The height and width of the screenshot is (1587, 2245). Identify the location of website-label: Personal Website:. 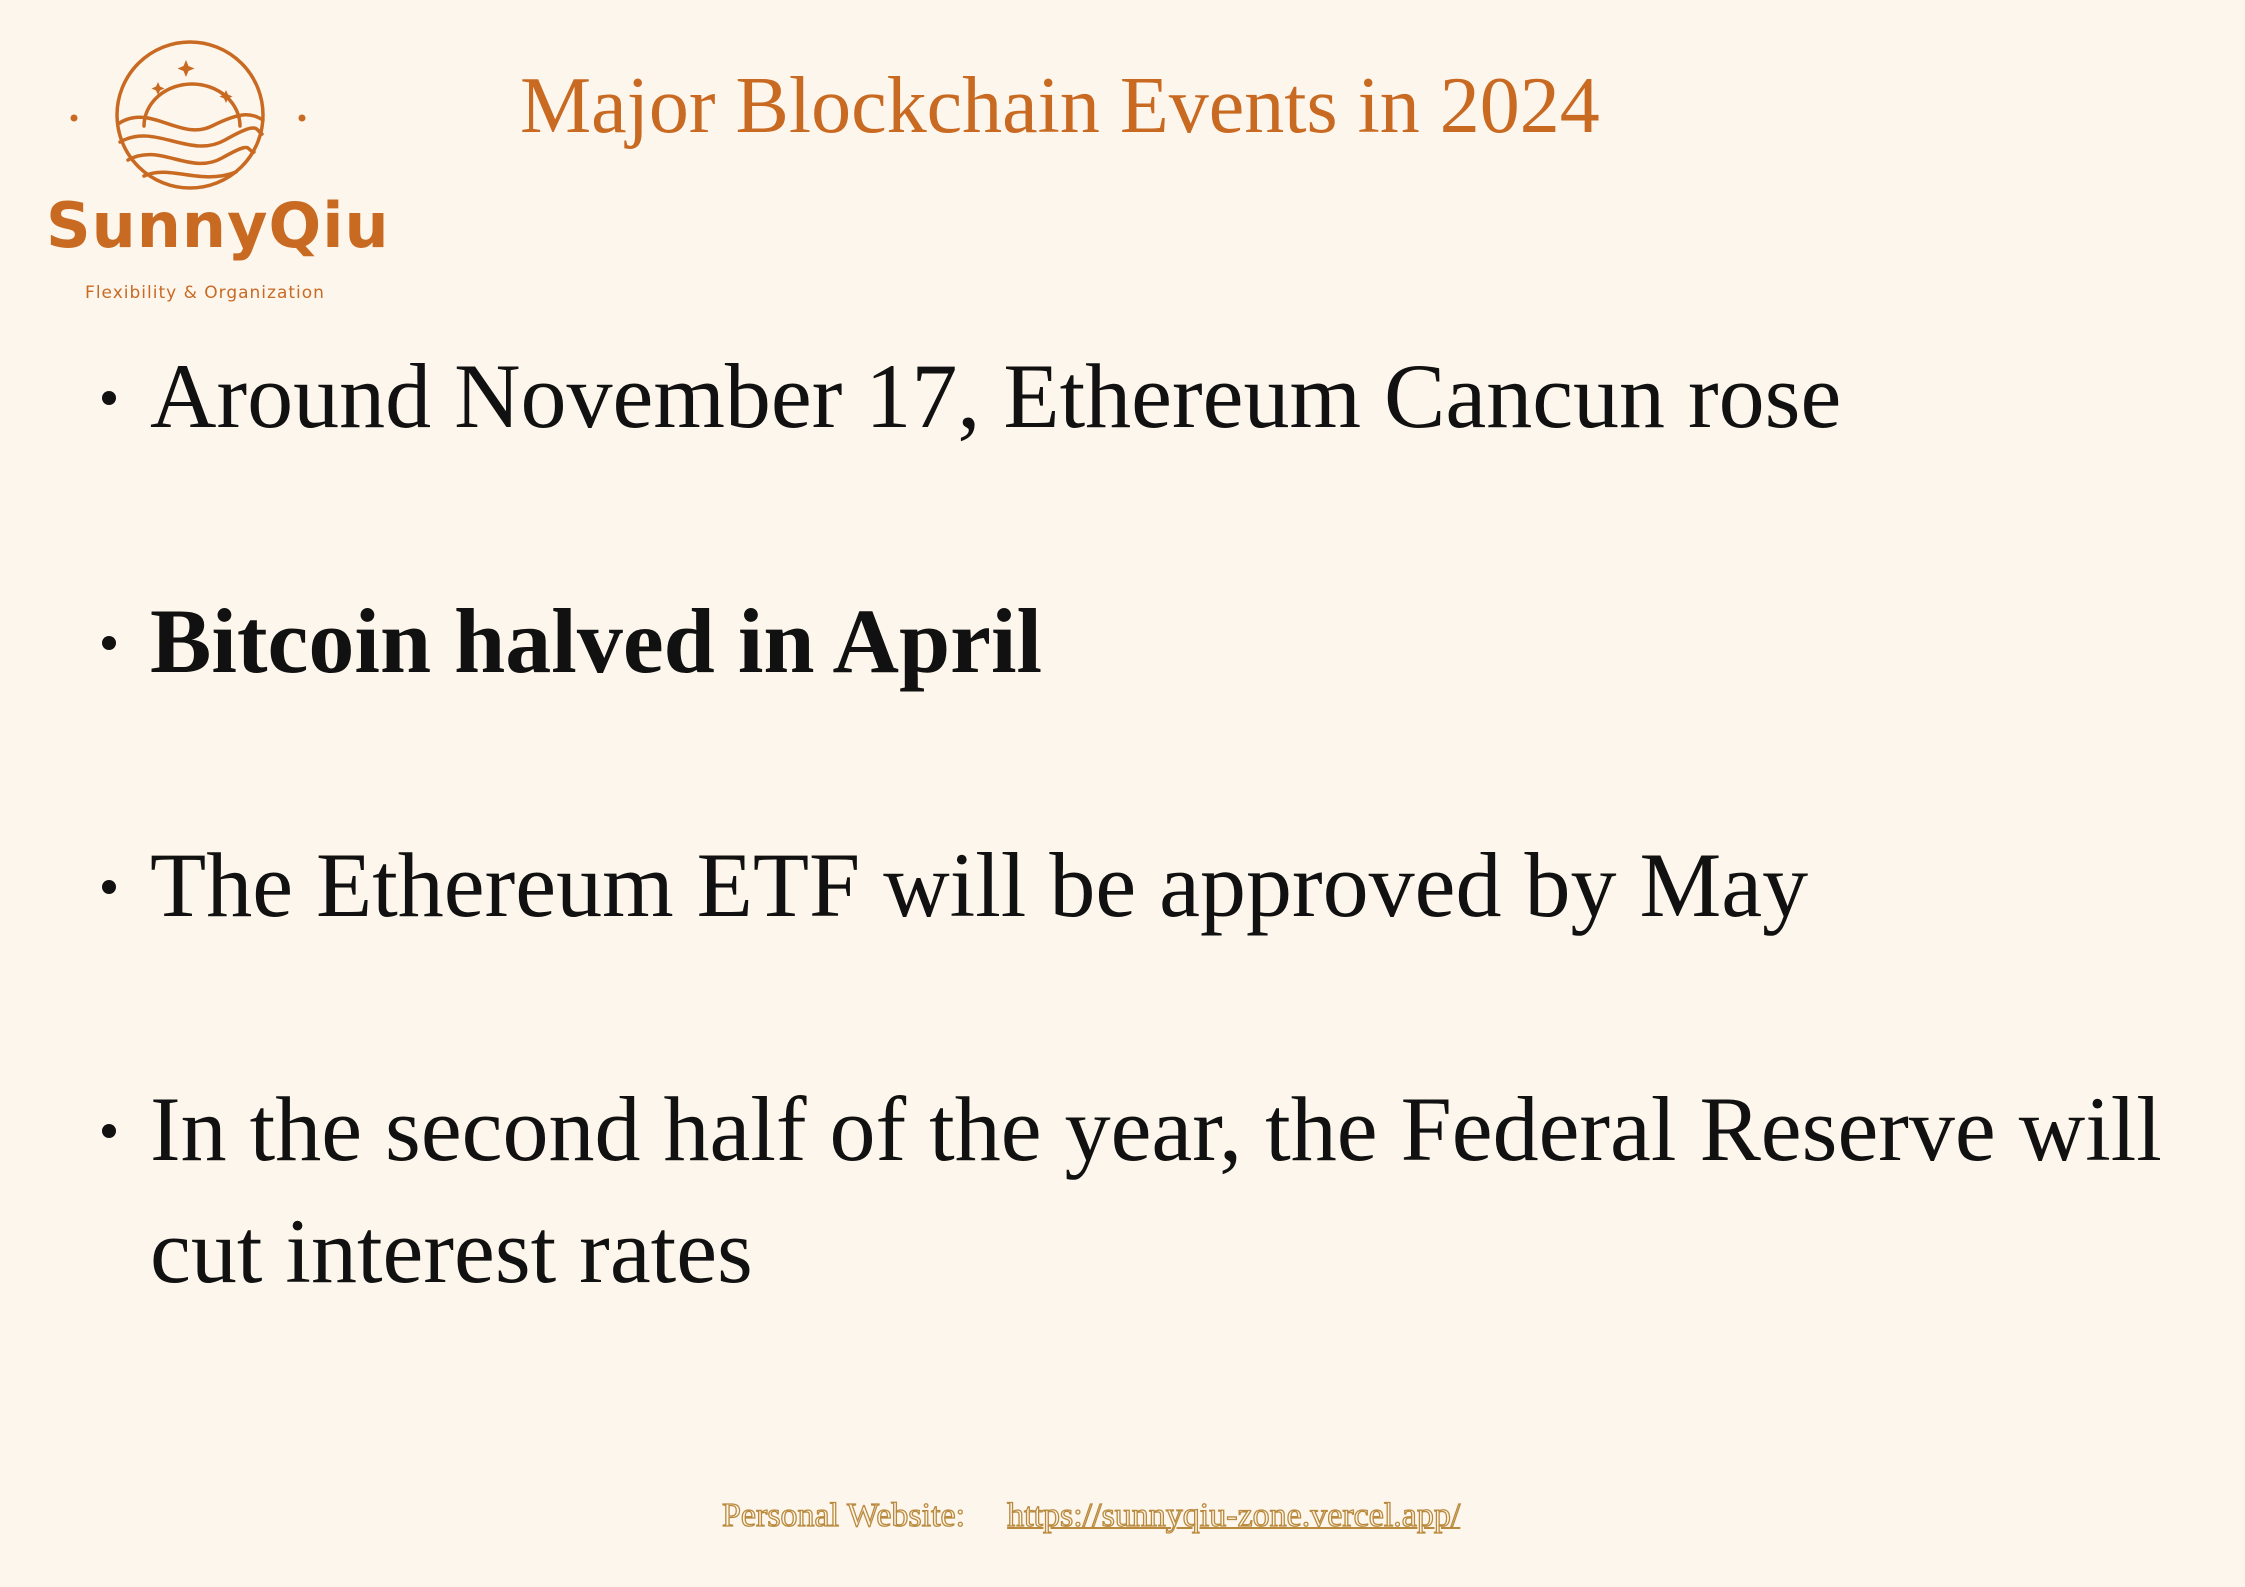
(843, 1515).